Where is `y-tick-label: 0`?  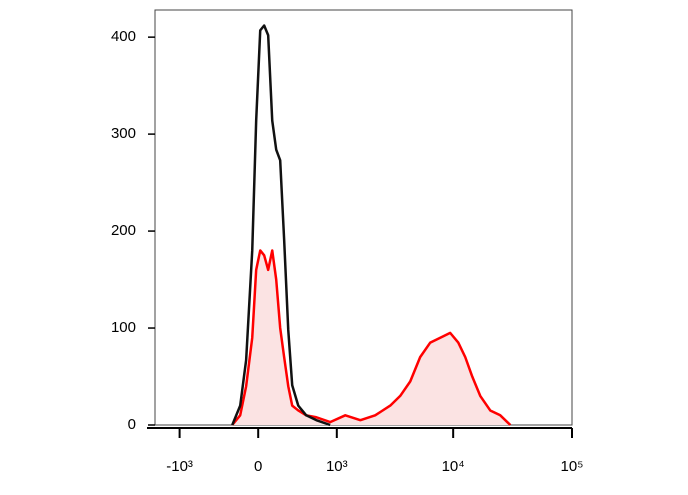 y-tick-label: 0 is located at coordinates (132, 424).